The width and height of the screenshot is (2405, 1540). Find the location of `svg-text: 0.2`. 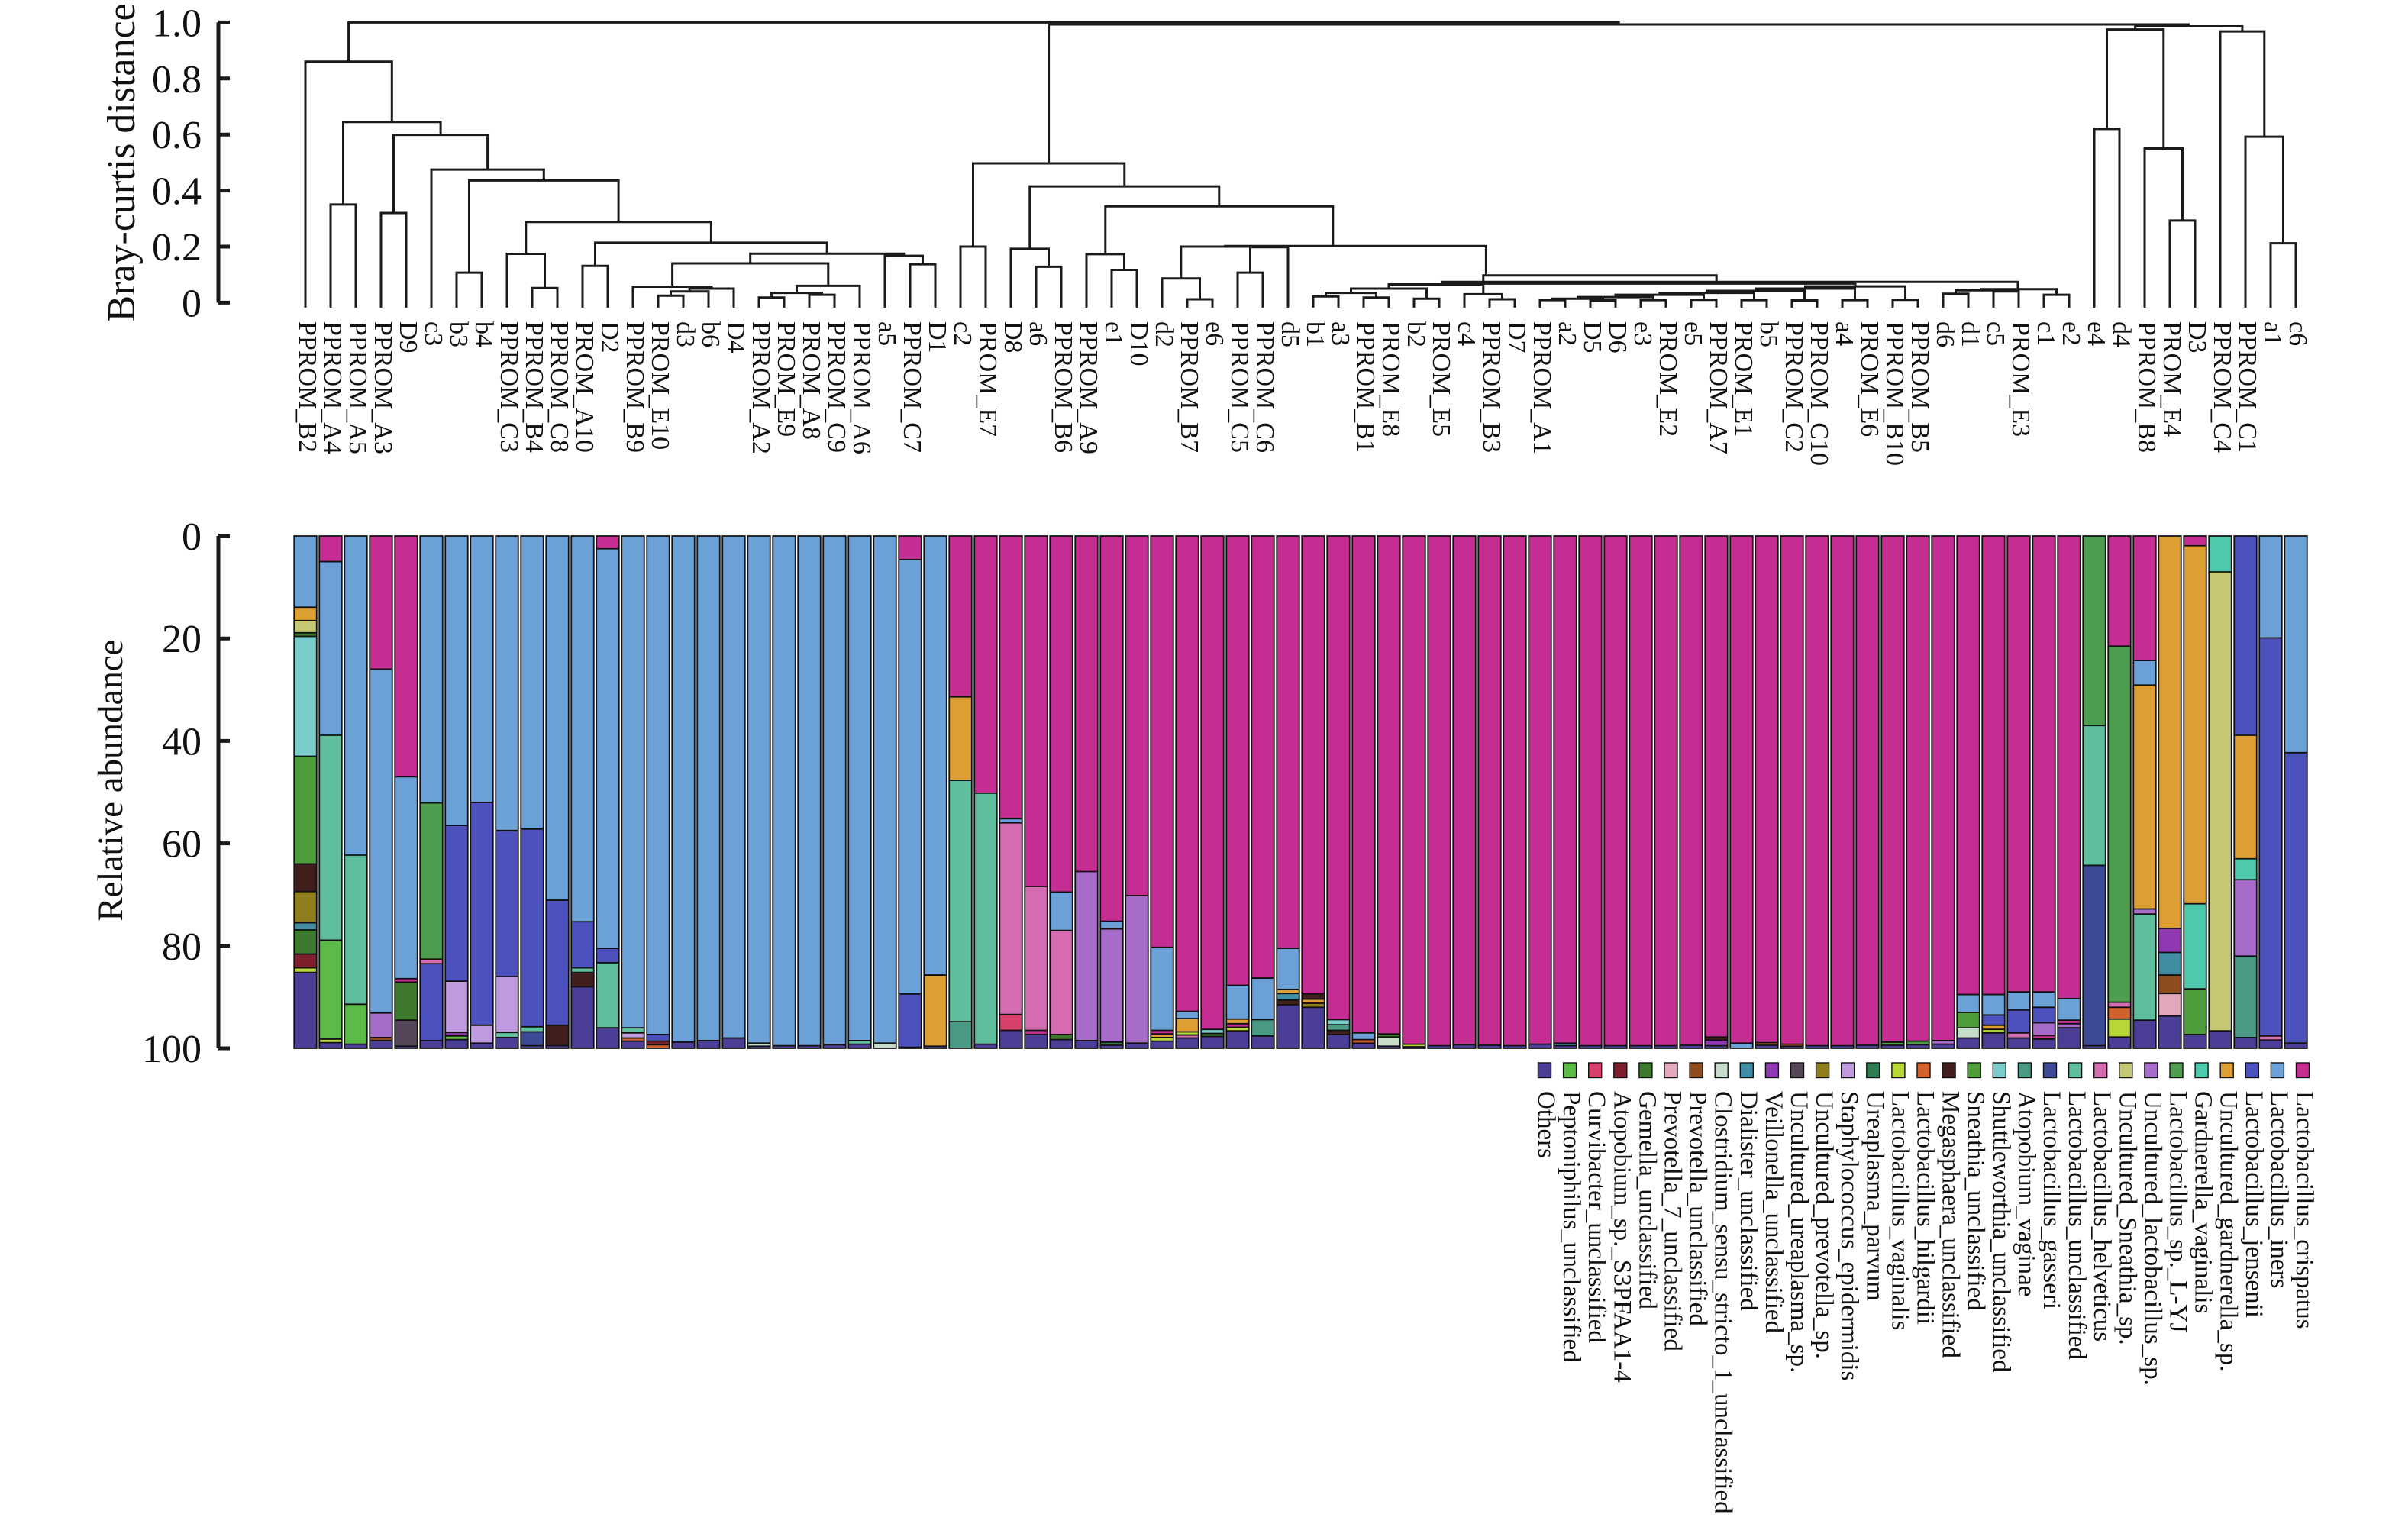

svg-text: 0.2 is located at coordinates (177, 248).